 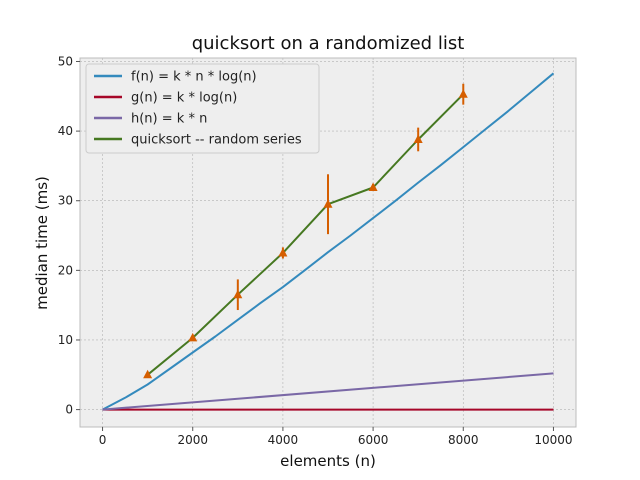 What do you see at coordinates (216, 140) in the screenshot?
I see `legend-label-3: quicksort -- random series` at bounding box center [216, 140].